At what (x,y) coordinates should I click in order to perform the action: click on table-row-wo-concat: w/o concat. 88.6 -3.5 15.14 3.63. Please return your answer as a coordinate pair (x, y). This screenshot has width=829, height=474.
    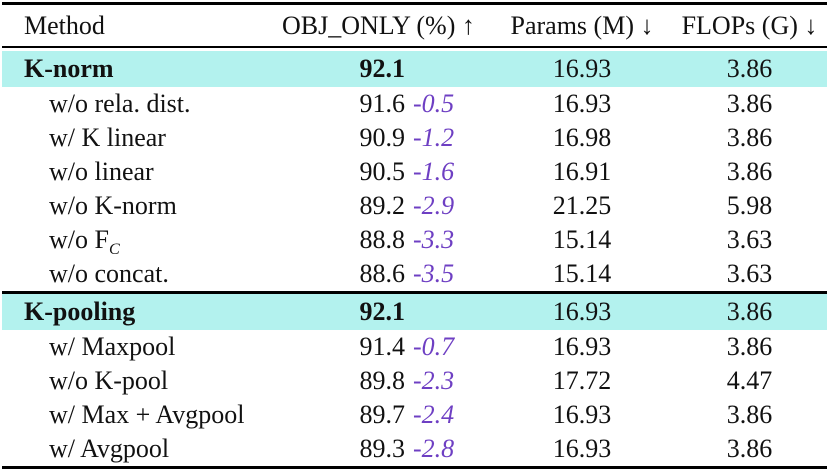
    Looking at the image, I should click on (414, 274).